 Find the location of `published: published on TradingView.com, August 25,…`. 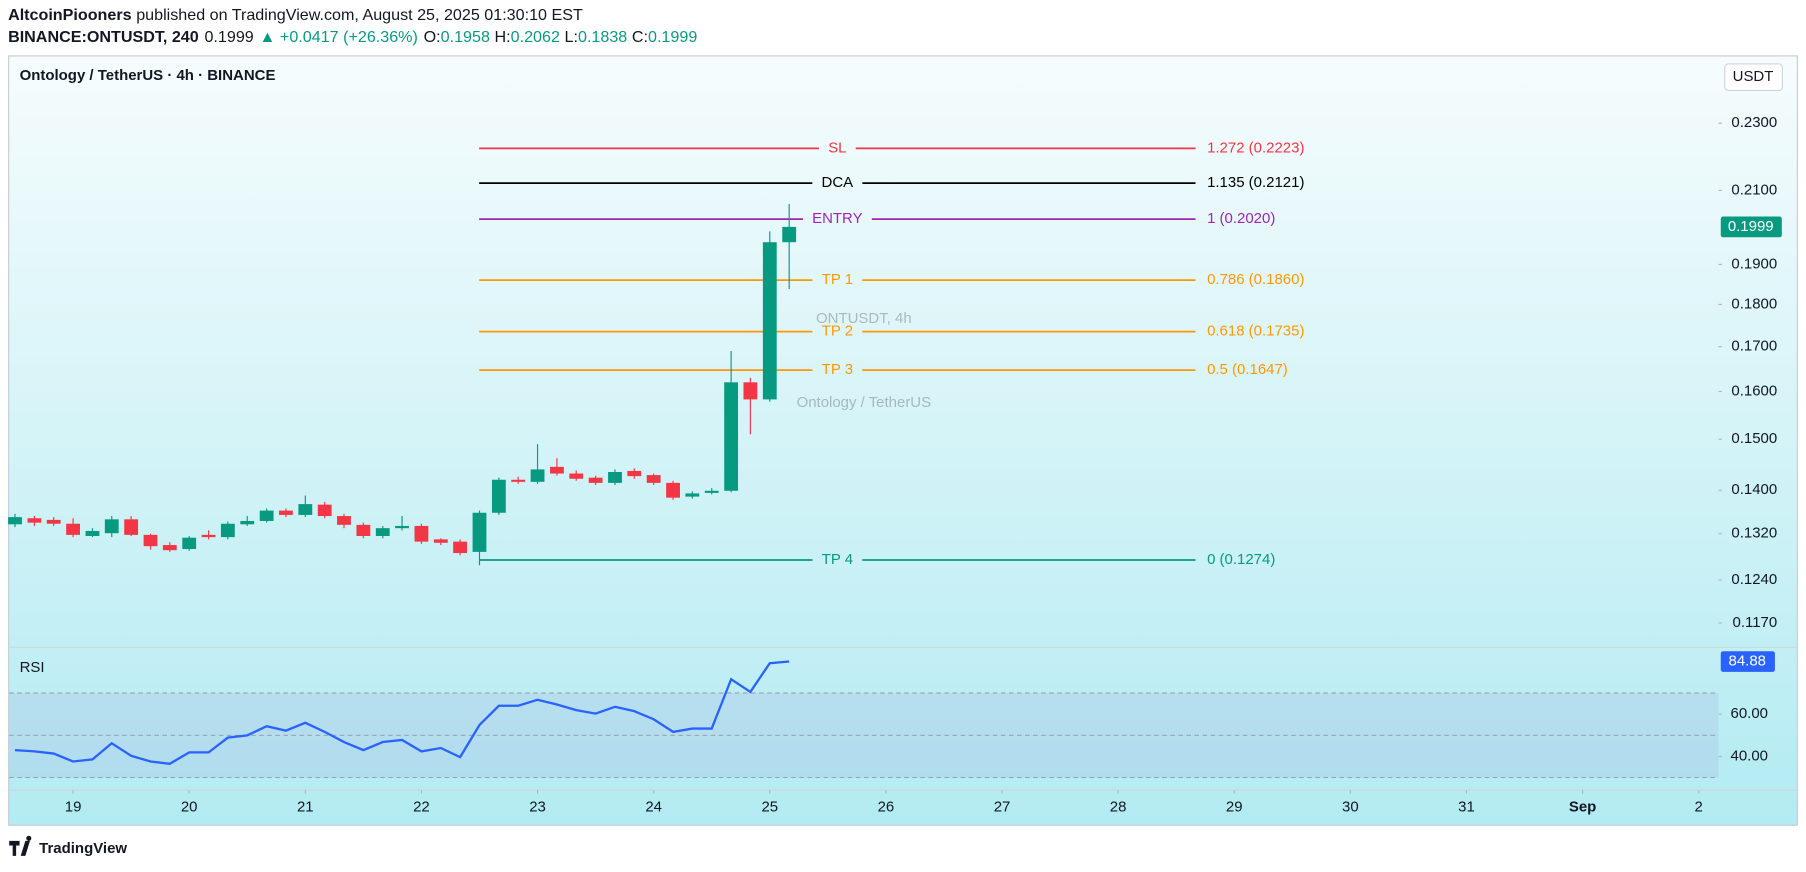

published: published on TradingView.com, August 25,… is located at coordinates (359, 15).